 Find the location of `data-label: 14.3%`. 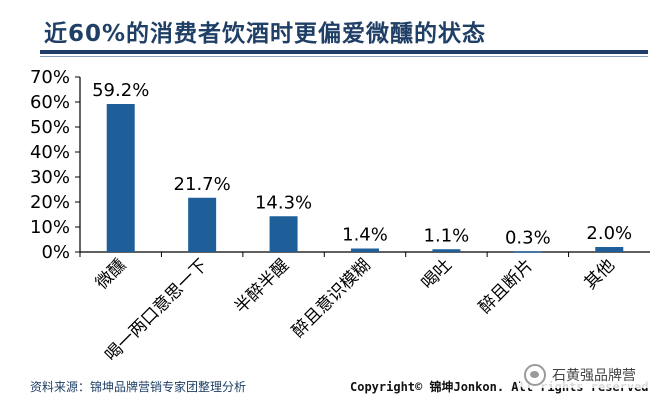

data-label: 14.3% is located at coordinates (283, 202).